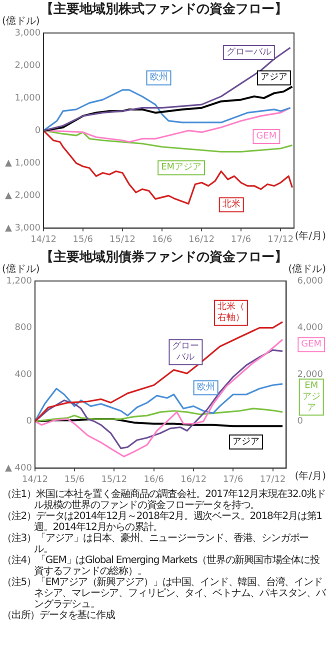  Describe the element at coordinates (249, 52) in the screenshot. I see `series-label: グローバル` at that location.